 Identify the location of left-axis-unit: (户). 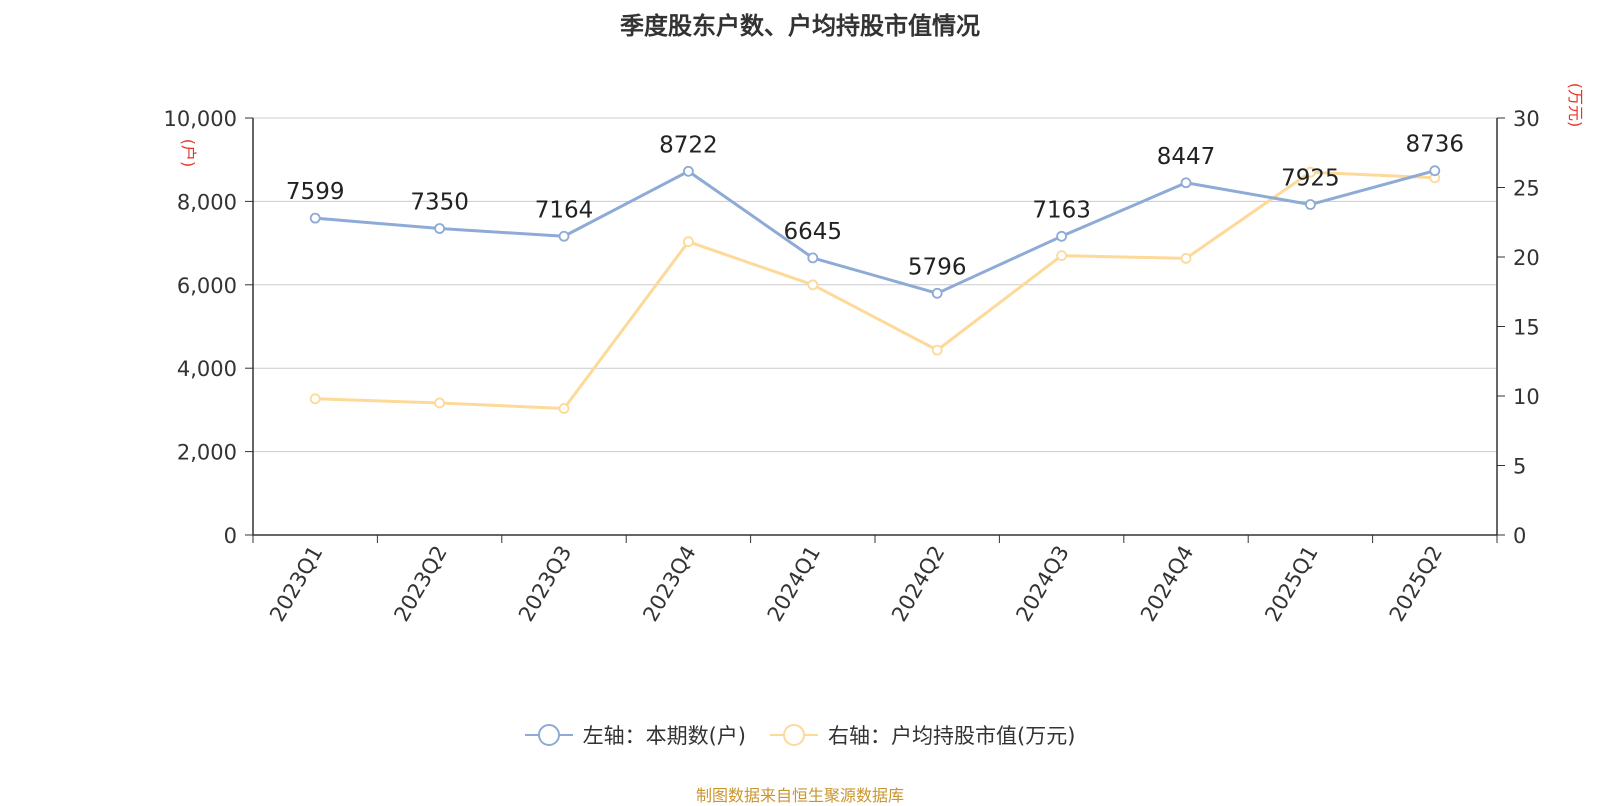
(188, 153).